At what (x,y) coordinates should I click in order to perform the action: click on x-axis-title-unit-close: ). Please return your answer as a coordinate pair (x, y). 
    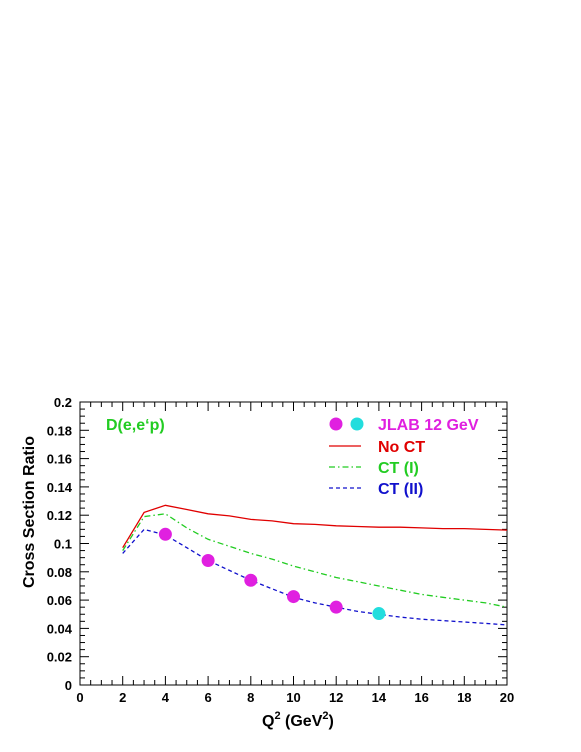
    Looking at the image, I should click on (331, 721).